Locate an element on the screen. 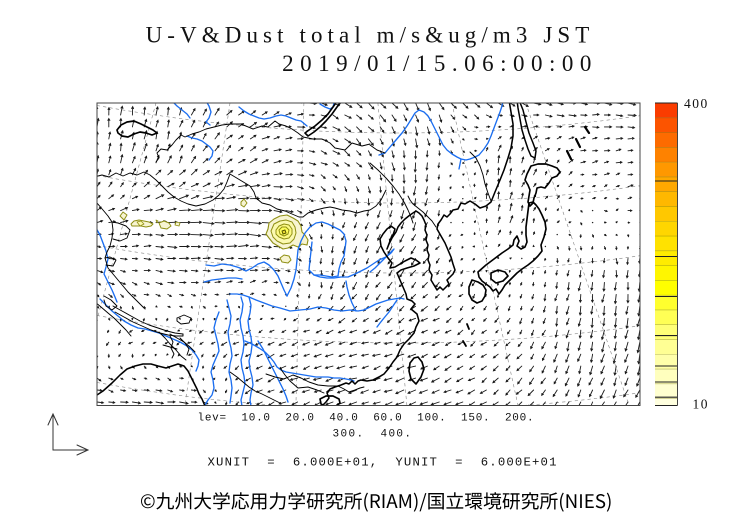  svg-text:lev= 10.0 20.0 40.0 60.0: lev= 10.0 20.0 40.0 60.0 100. 150. 200. is located at coordinates (366, 419).